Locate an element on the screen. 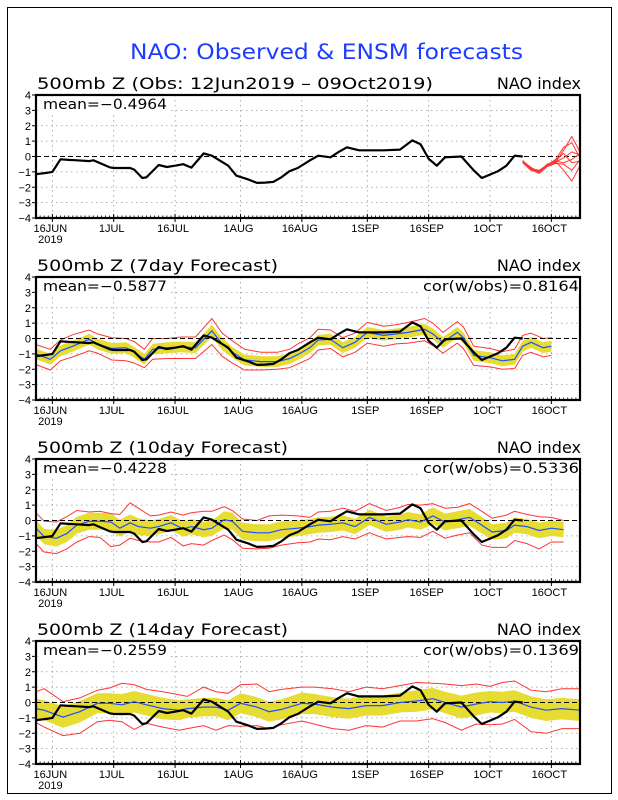 The image size is (618, 800). ensemble-member-line is located at coordinates (551, 163).